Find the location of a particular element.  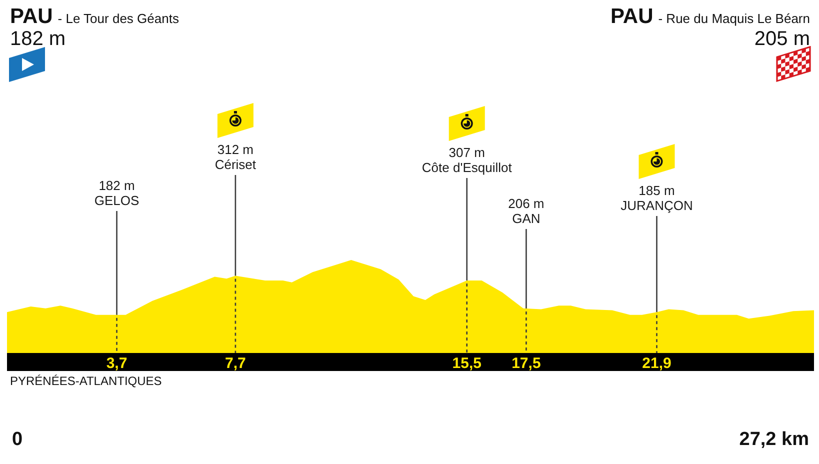

text: 182 m is located at coordinates (38, 39).